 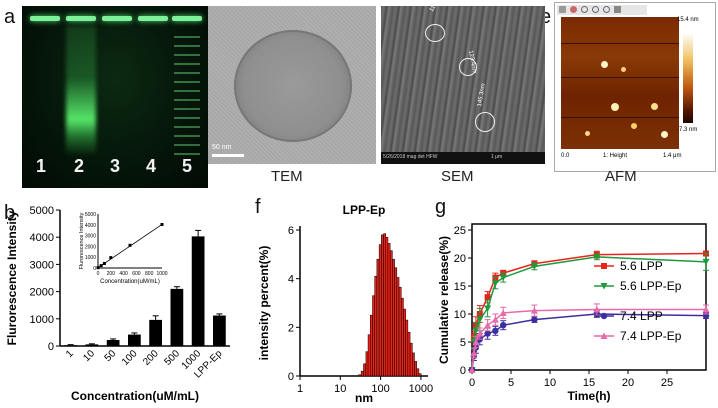 I want to click on y-tick-label: 5000, so click(x=42, y=211).